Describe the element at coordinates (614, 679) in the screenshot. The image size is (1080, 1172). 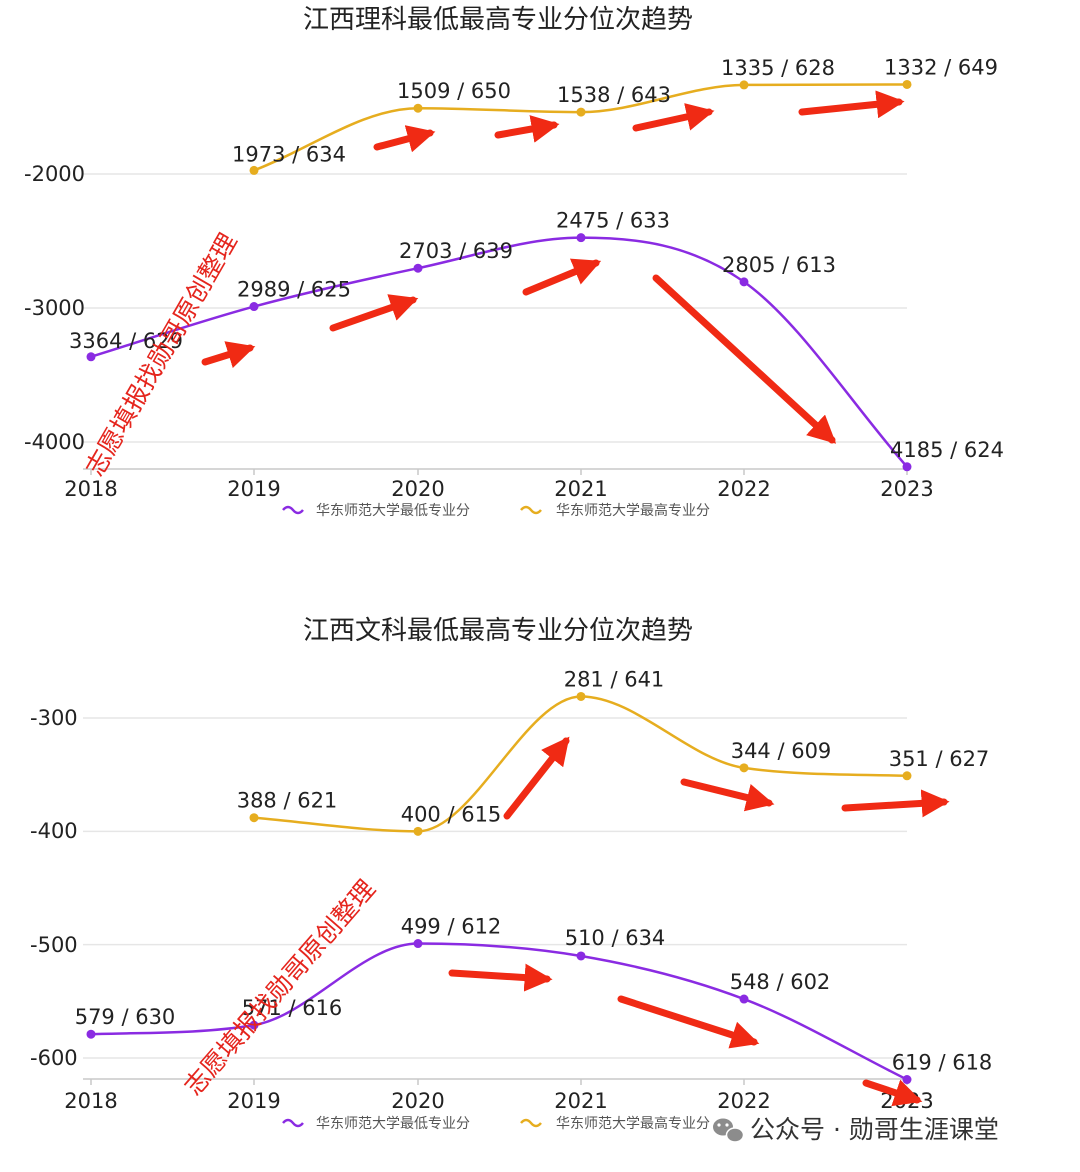
I see `data-label: 281 / 641` at that location.